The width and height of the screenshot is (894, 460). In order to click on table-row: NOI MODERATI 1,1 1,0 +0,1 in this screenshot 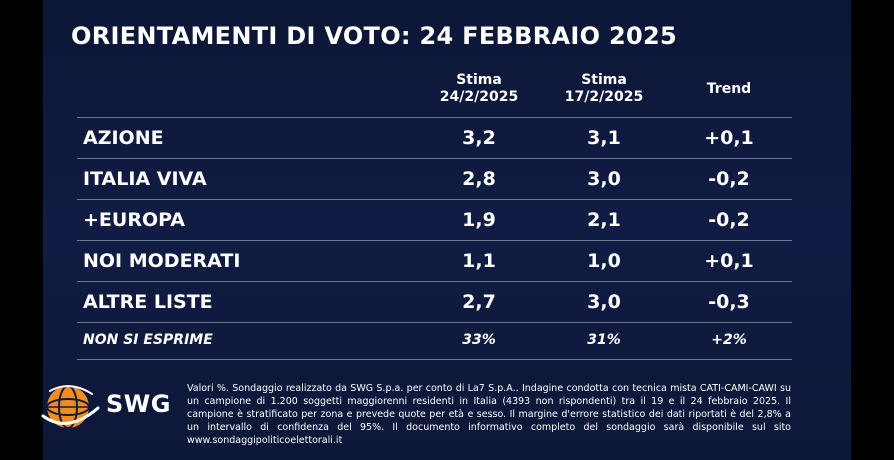, I will do `click(434, 260)`.